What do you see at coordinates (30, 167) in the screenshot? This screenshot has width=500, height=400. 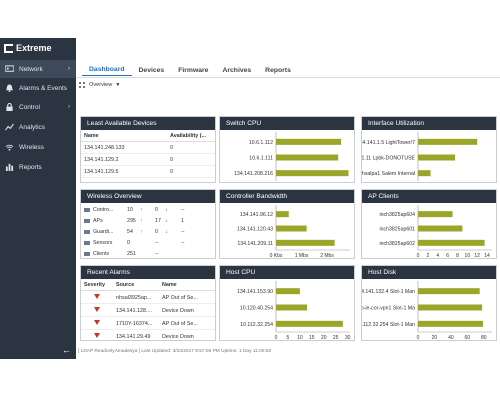 I see `sidebar-item-label: Reports` at bounding box center [30, 167].